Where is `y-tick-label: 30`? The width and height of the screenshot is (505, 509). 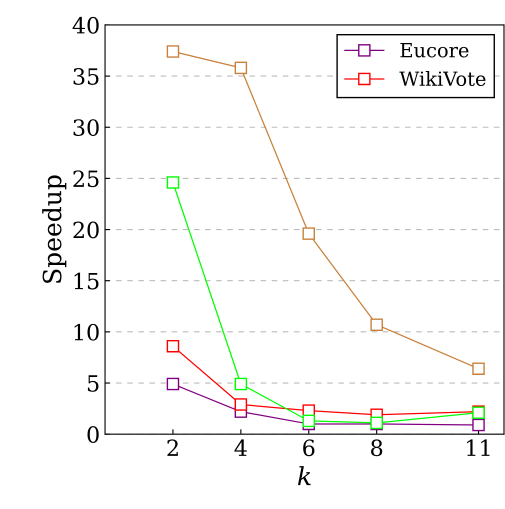 y-tick-label: 30 is located at coordinates (86, 127).